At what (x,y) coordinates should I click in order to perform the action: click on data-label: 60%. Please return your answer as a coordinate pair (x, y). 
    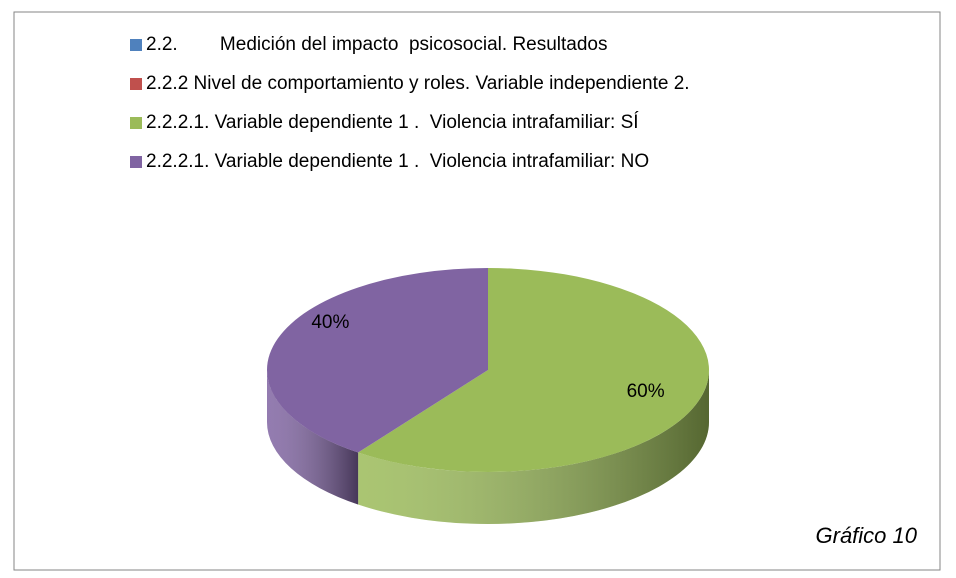
    Looking at the image, I should click on (646, 391).